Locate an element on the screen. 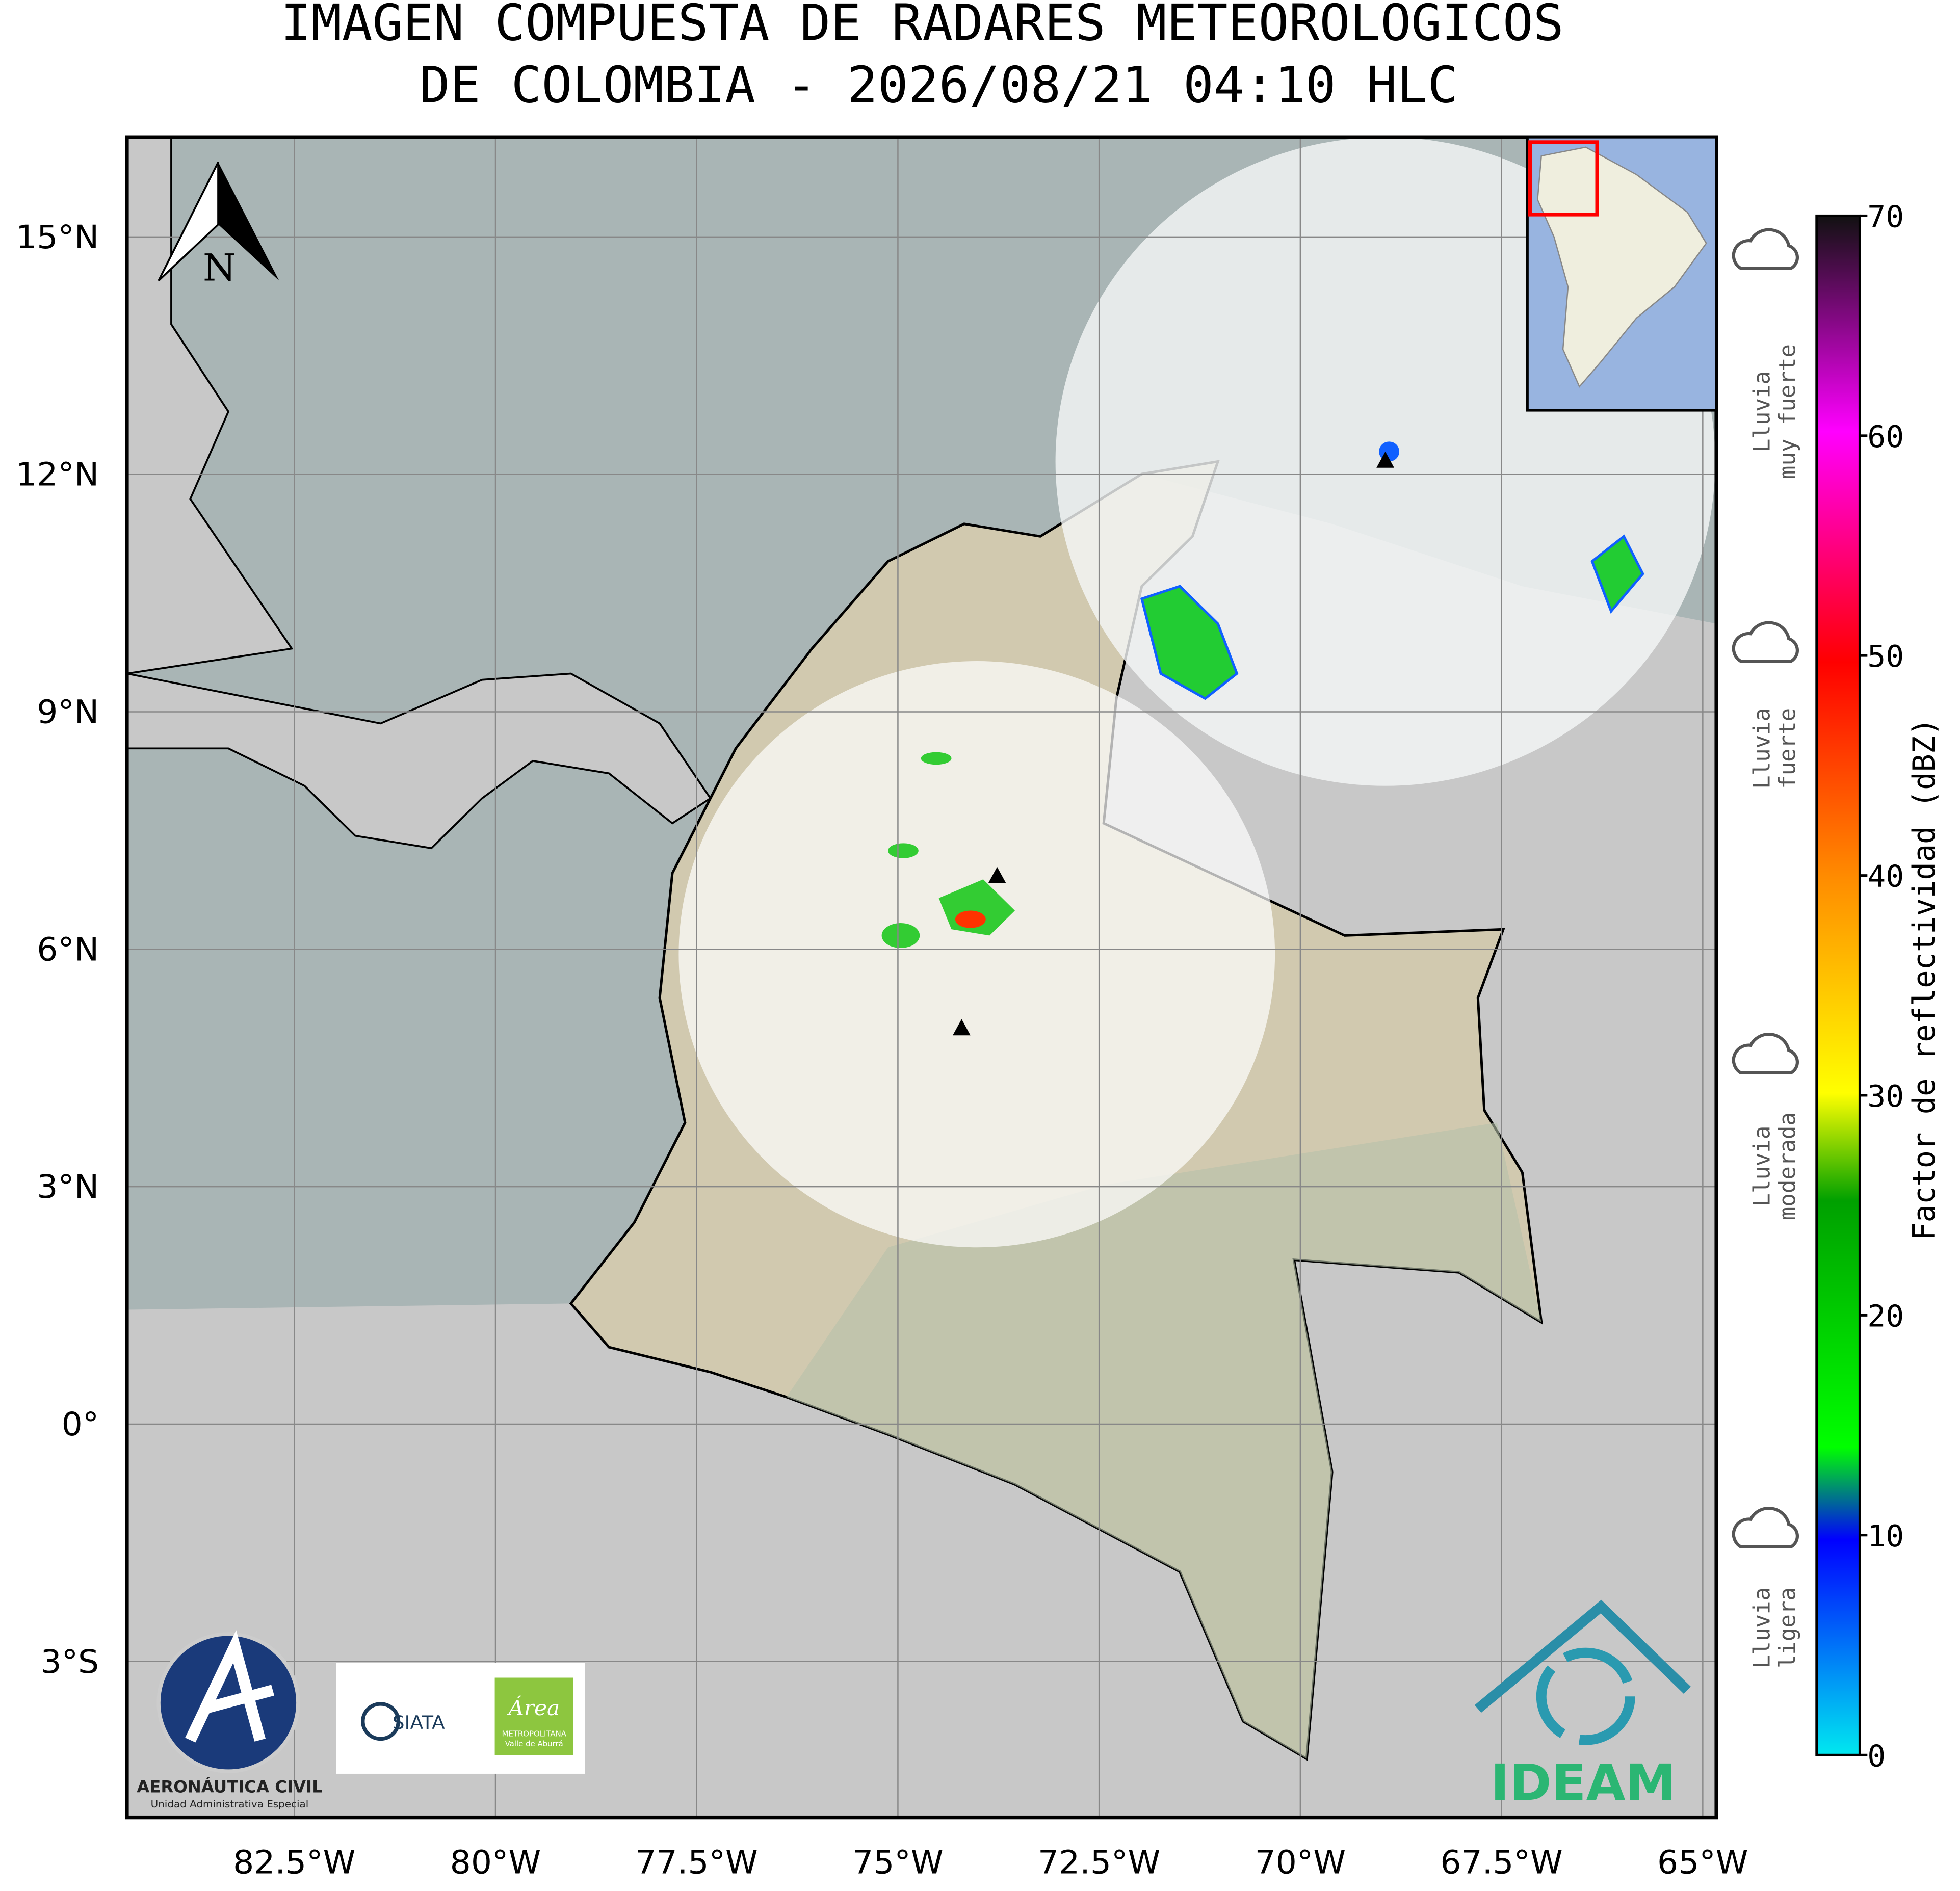 Image resolution: width=1960 pixels, height=1891 pixels. colorbar-label: Factor de reflectividad (dBZ) is located at coordinates (1924, 979).